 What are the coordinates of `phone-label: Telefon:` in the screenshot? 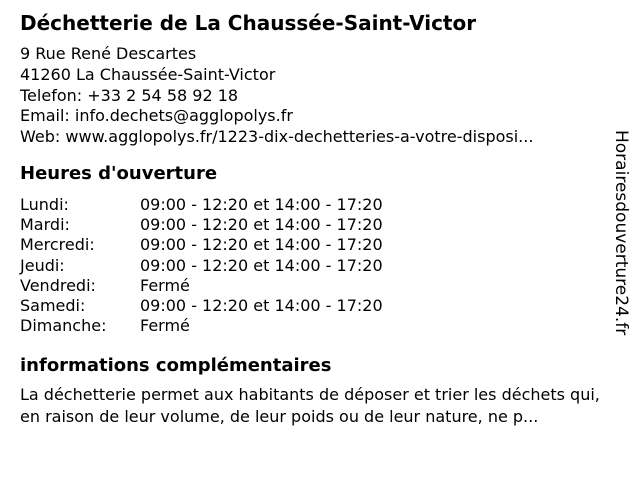 It's located at (51, 95).